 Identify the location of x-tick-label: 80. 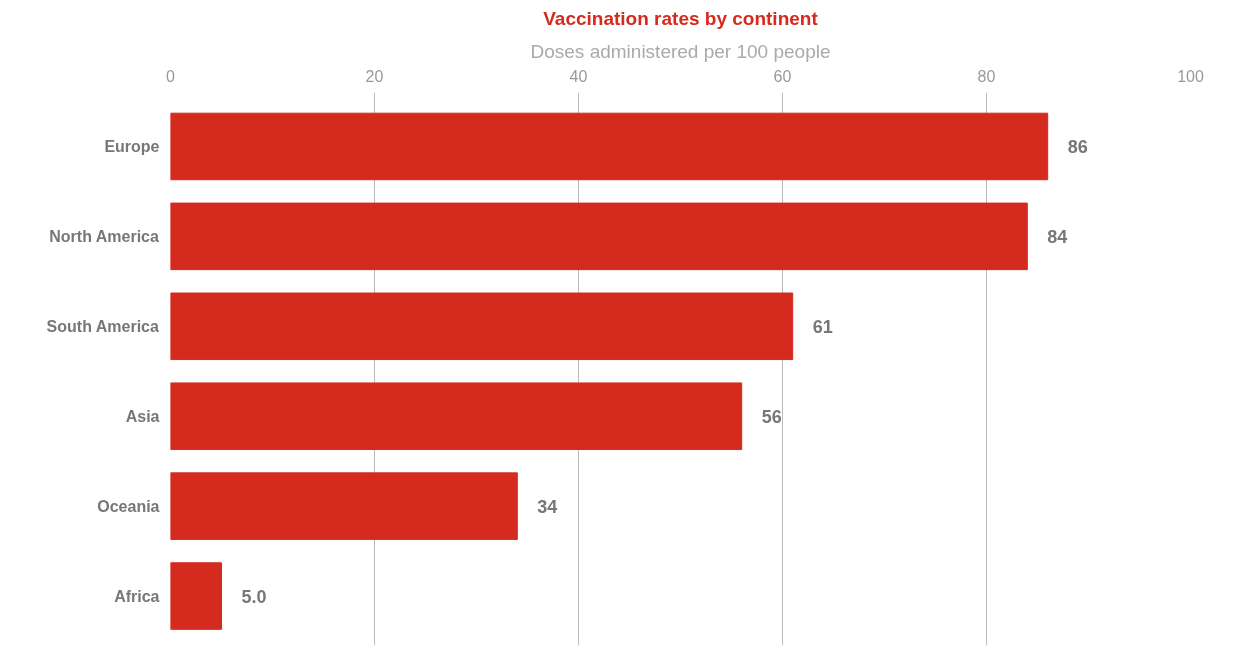
(986, 76).